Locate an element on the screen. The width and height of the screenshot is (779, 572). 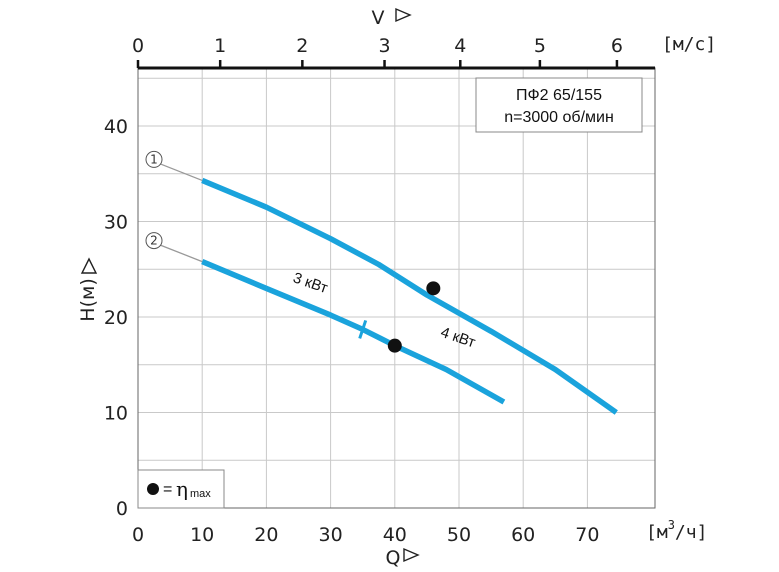
x-tick-label: 20 is located at coordinates (266, 535).